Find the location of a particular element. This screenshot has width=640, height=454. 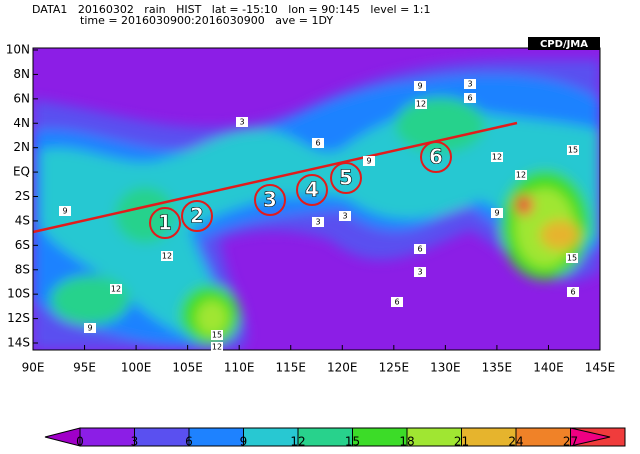

marker-number: 2 is located at coordinates (197, 216).